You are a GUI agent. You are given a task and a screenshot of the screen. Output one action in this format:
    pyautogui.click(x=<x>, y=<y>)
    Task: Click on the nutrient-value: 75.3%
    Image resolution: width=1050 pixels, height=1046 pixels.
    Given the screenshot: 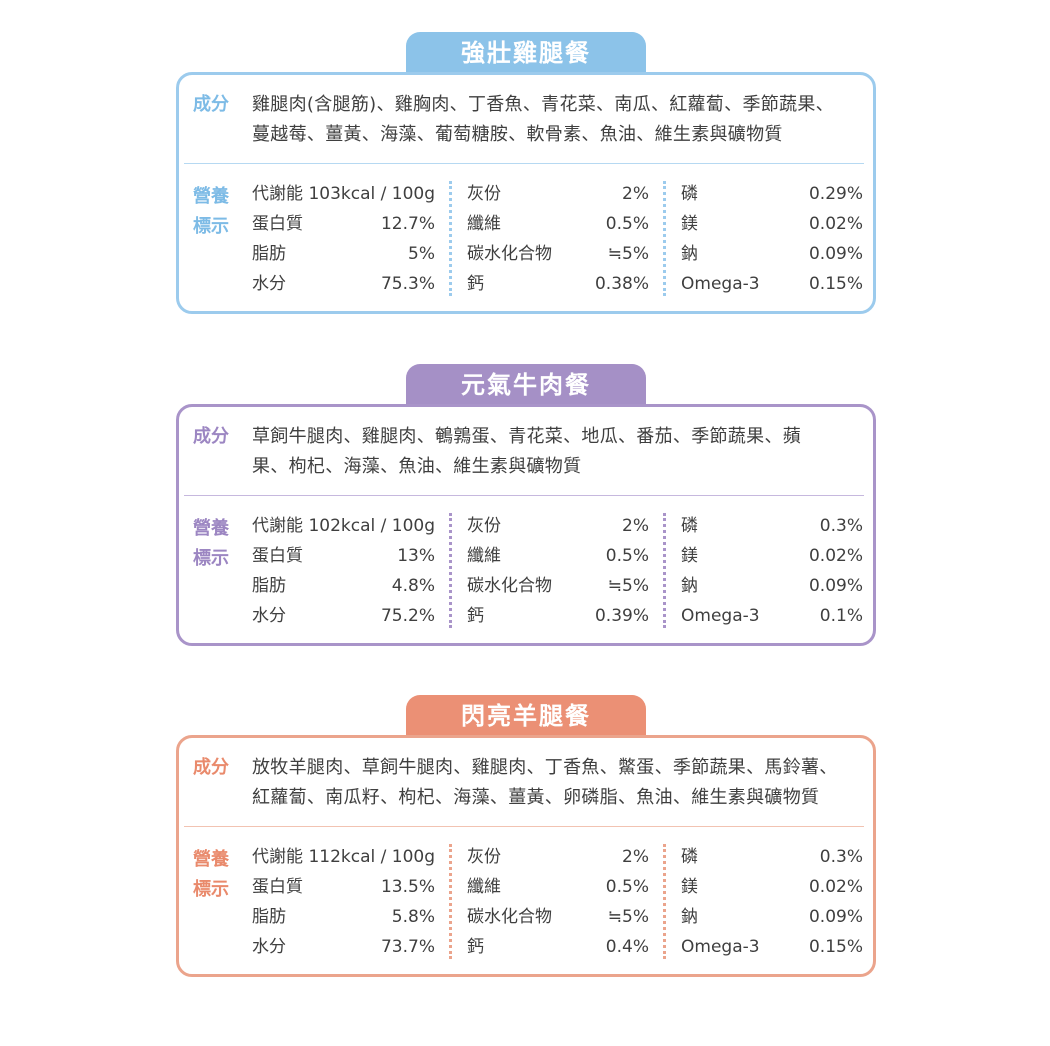 What is the action you would take?
    pyautogui.click(x=407, y=284)
    